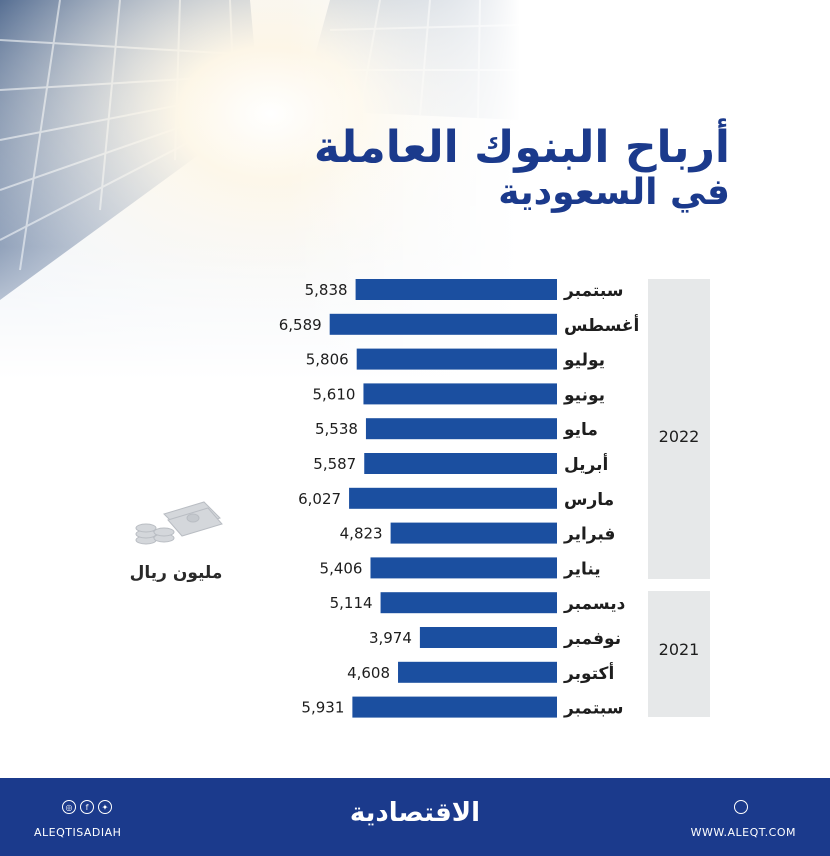  What do you see at coordinates (179, 523) in the screenshot?
I see `money-icon` at bounding box center [179, 523].